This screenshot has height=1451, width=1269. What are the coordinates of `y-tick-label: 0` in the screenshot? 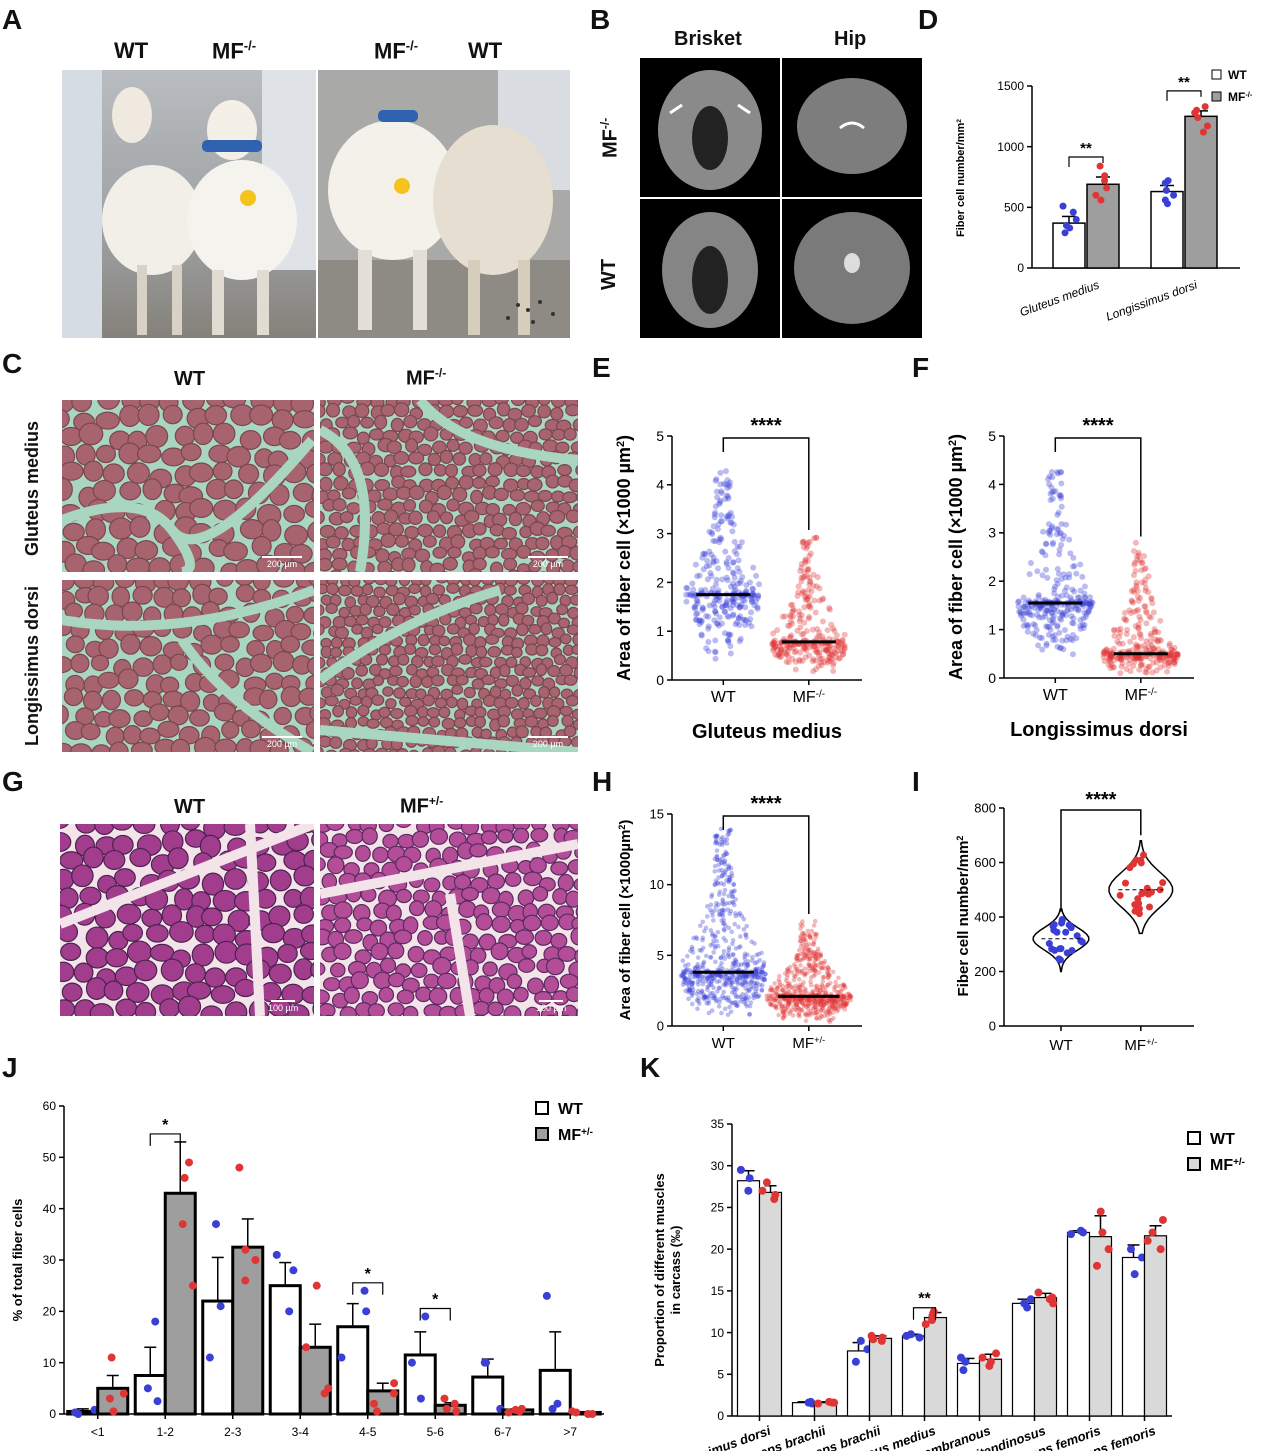 It's located at (52, 1414).